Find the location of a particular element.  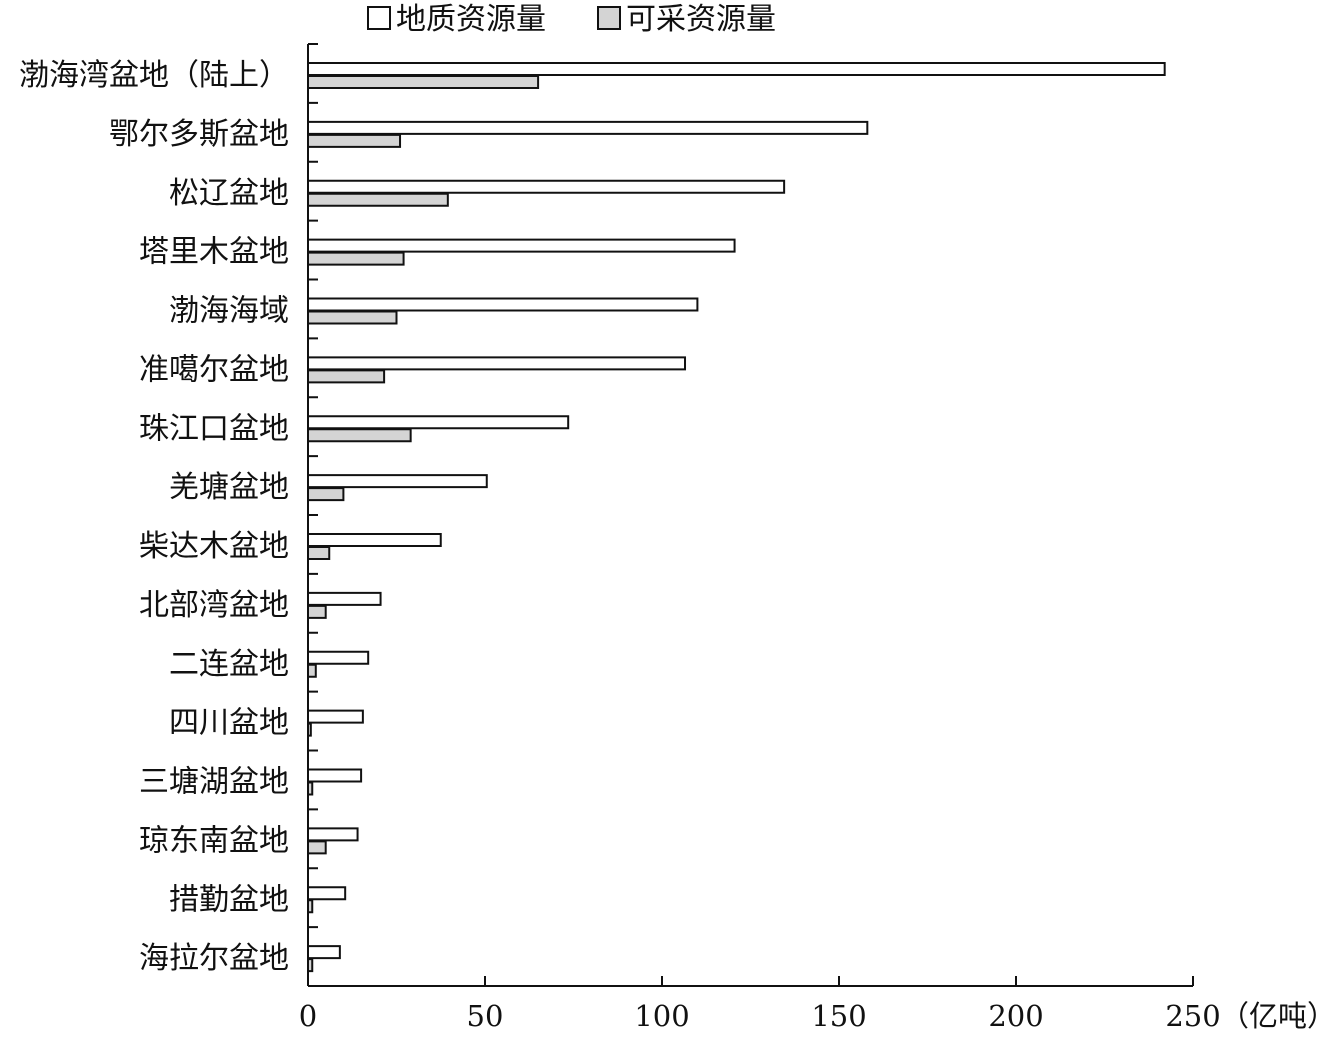

legend-label-recoverable: 可采资源量 is located at coordinates (701, 19).